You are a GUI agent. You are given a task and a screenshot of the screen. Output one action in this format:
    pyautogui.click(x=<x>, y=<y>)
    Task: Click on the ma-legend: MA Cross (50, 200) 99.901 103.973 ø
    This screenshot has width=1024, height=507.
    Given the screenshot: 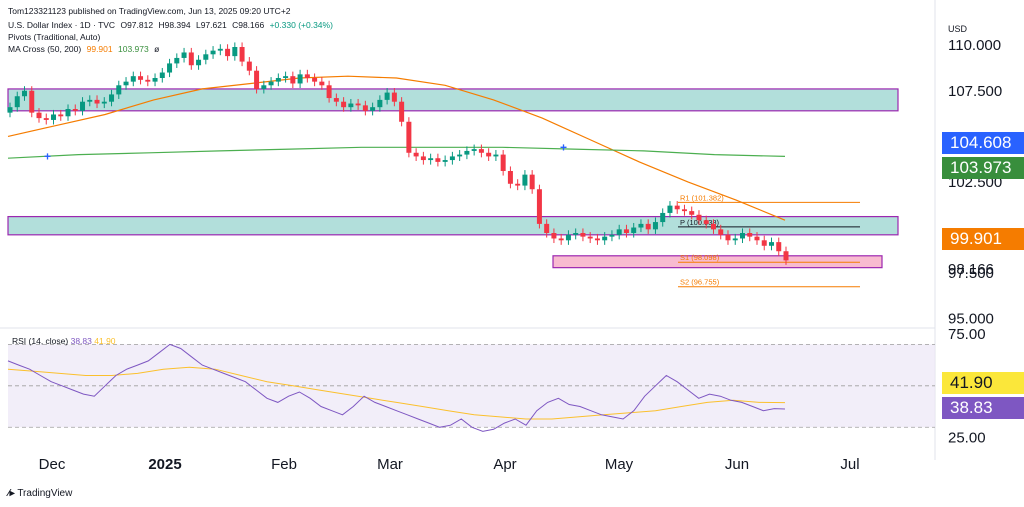 What is the action you would take?
    pyautogui.click(x=85, y=49)
    